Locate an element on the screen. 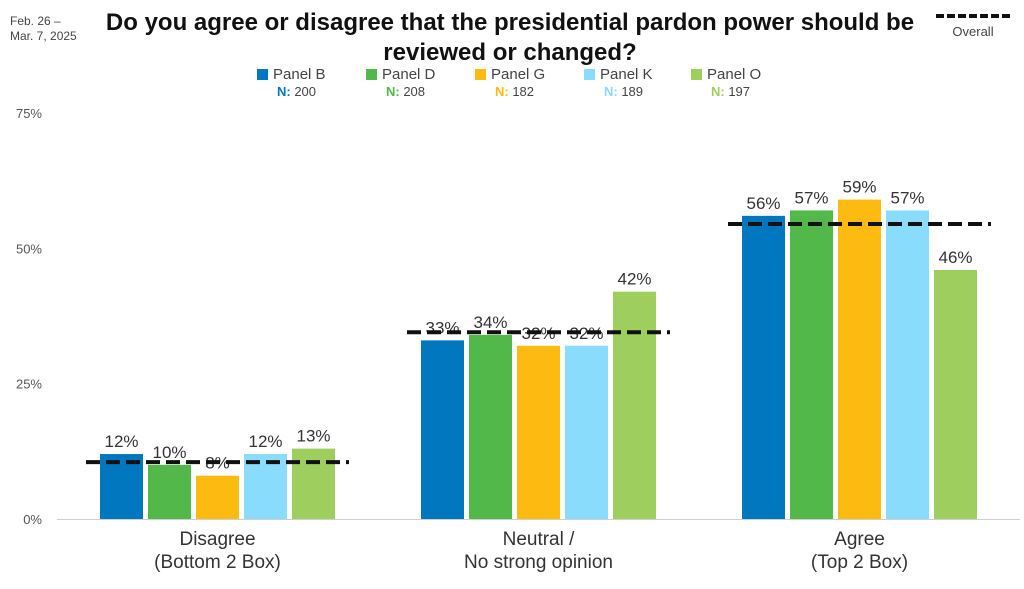 This screenshot has height=589, width=1024. legend-sample-size: N: 182 is located at coordinates (514, 91).